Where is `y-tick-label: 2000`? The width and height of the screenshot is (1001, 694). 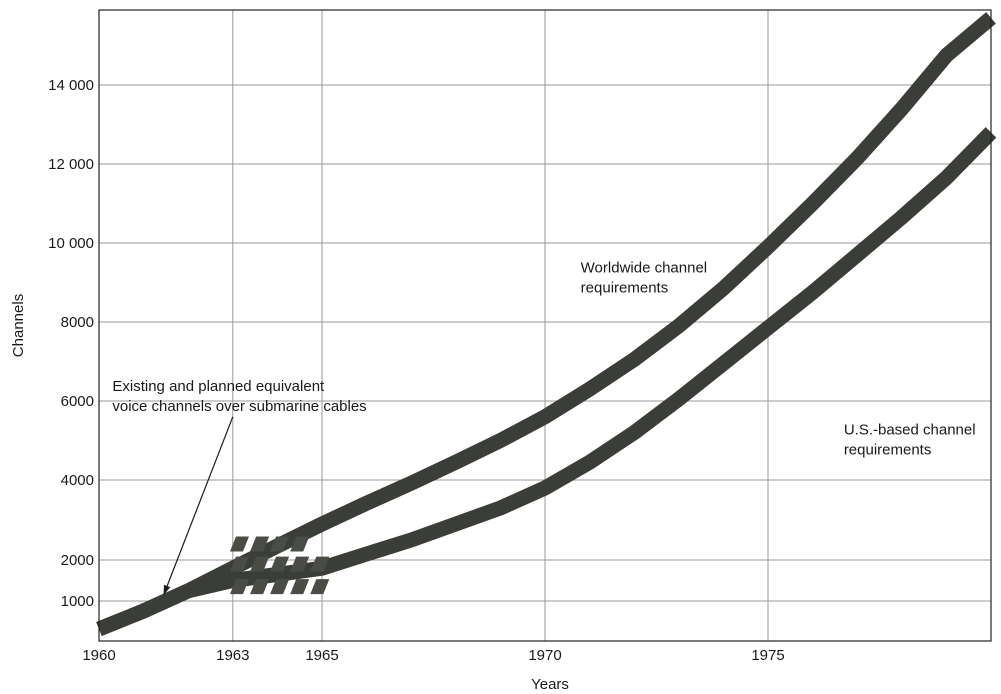 y-tick-label: 2000 is located at coordinates (77, 560).